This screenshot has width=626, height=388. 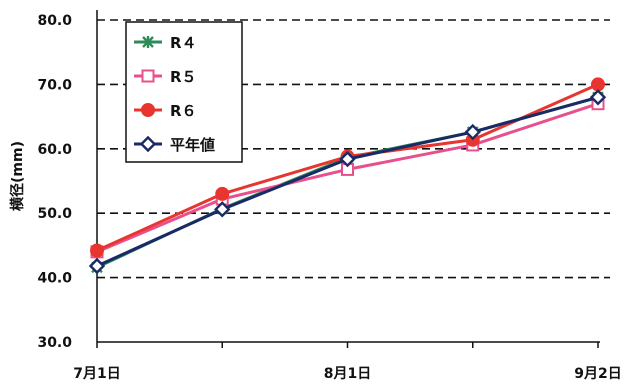 I want to click on legend-item: 平年値, so click(x=174, y=144).